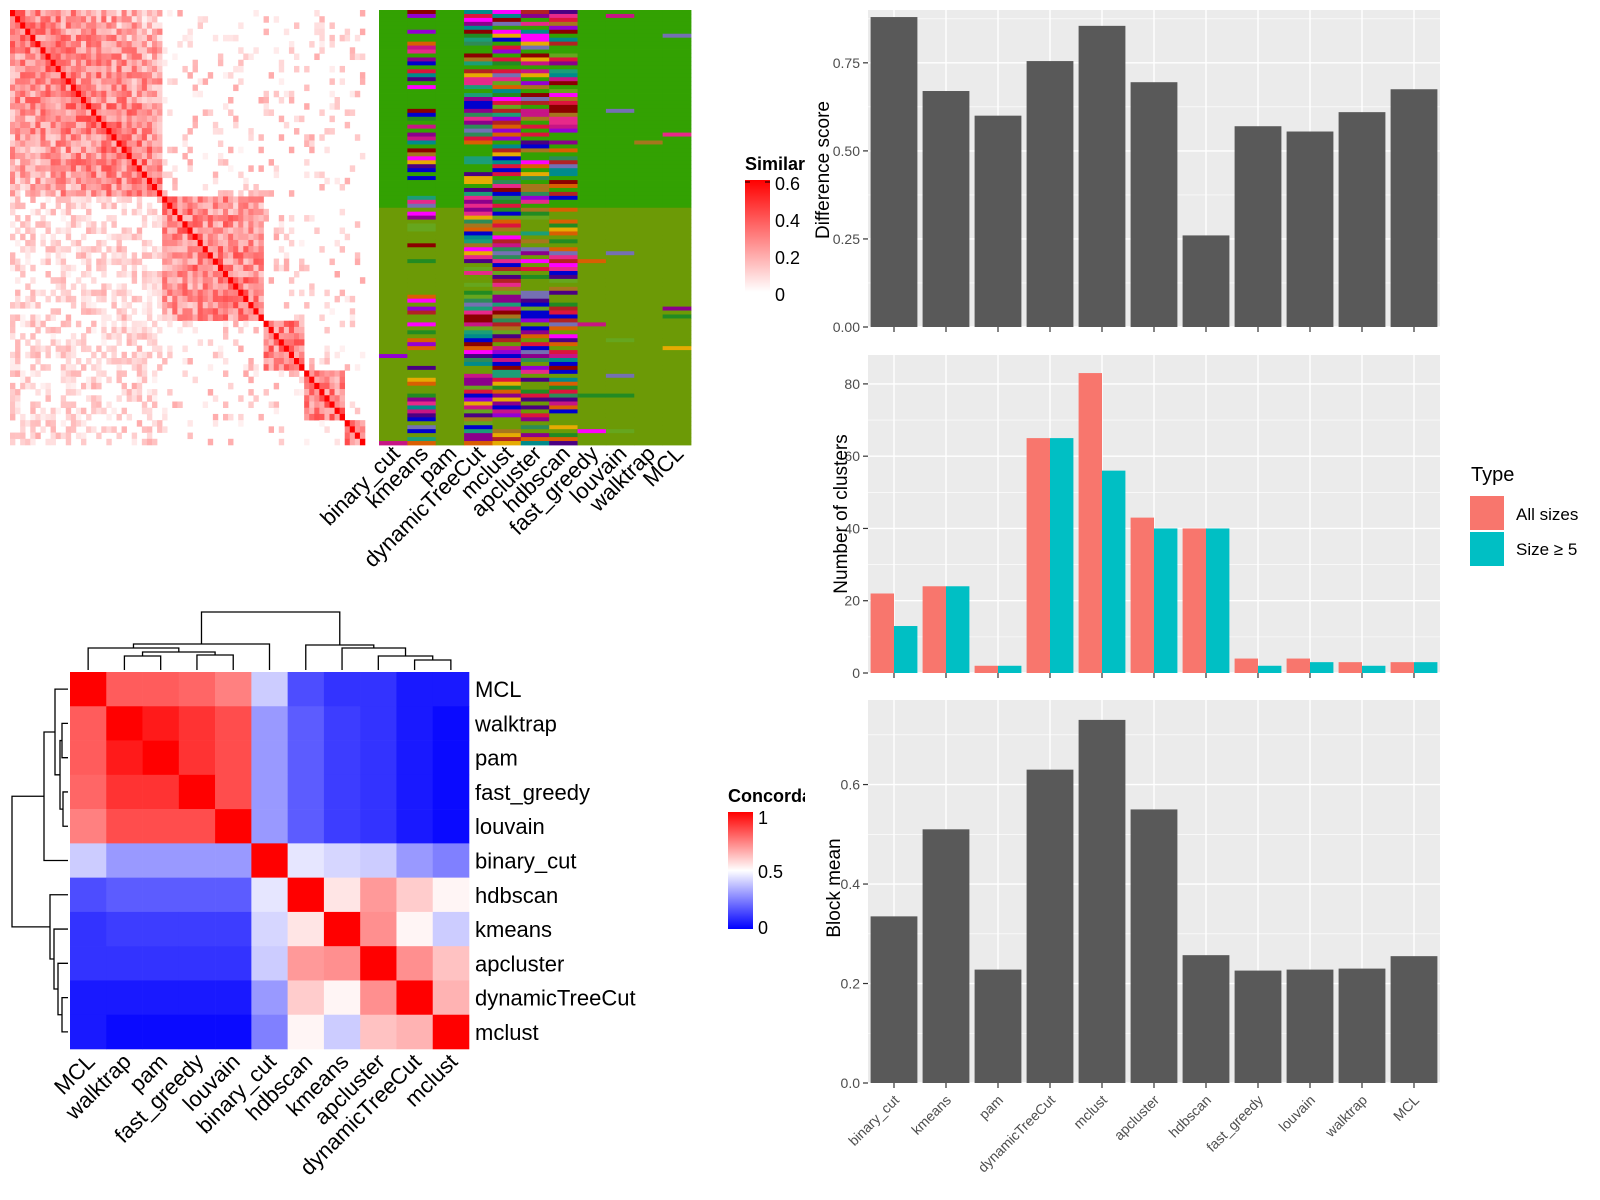  Describe the element at coordinates (1102, 901) in the screenshot. I see `bar` at that location.